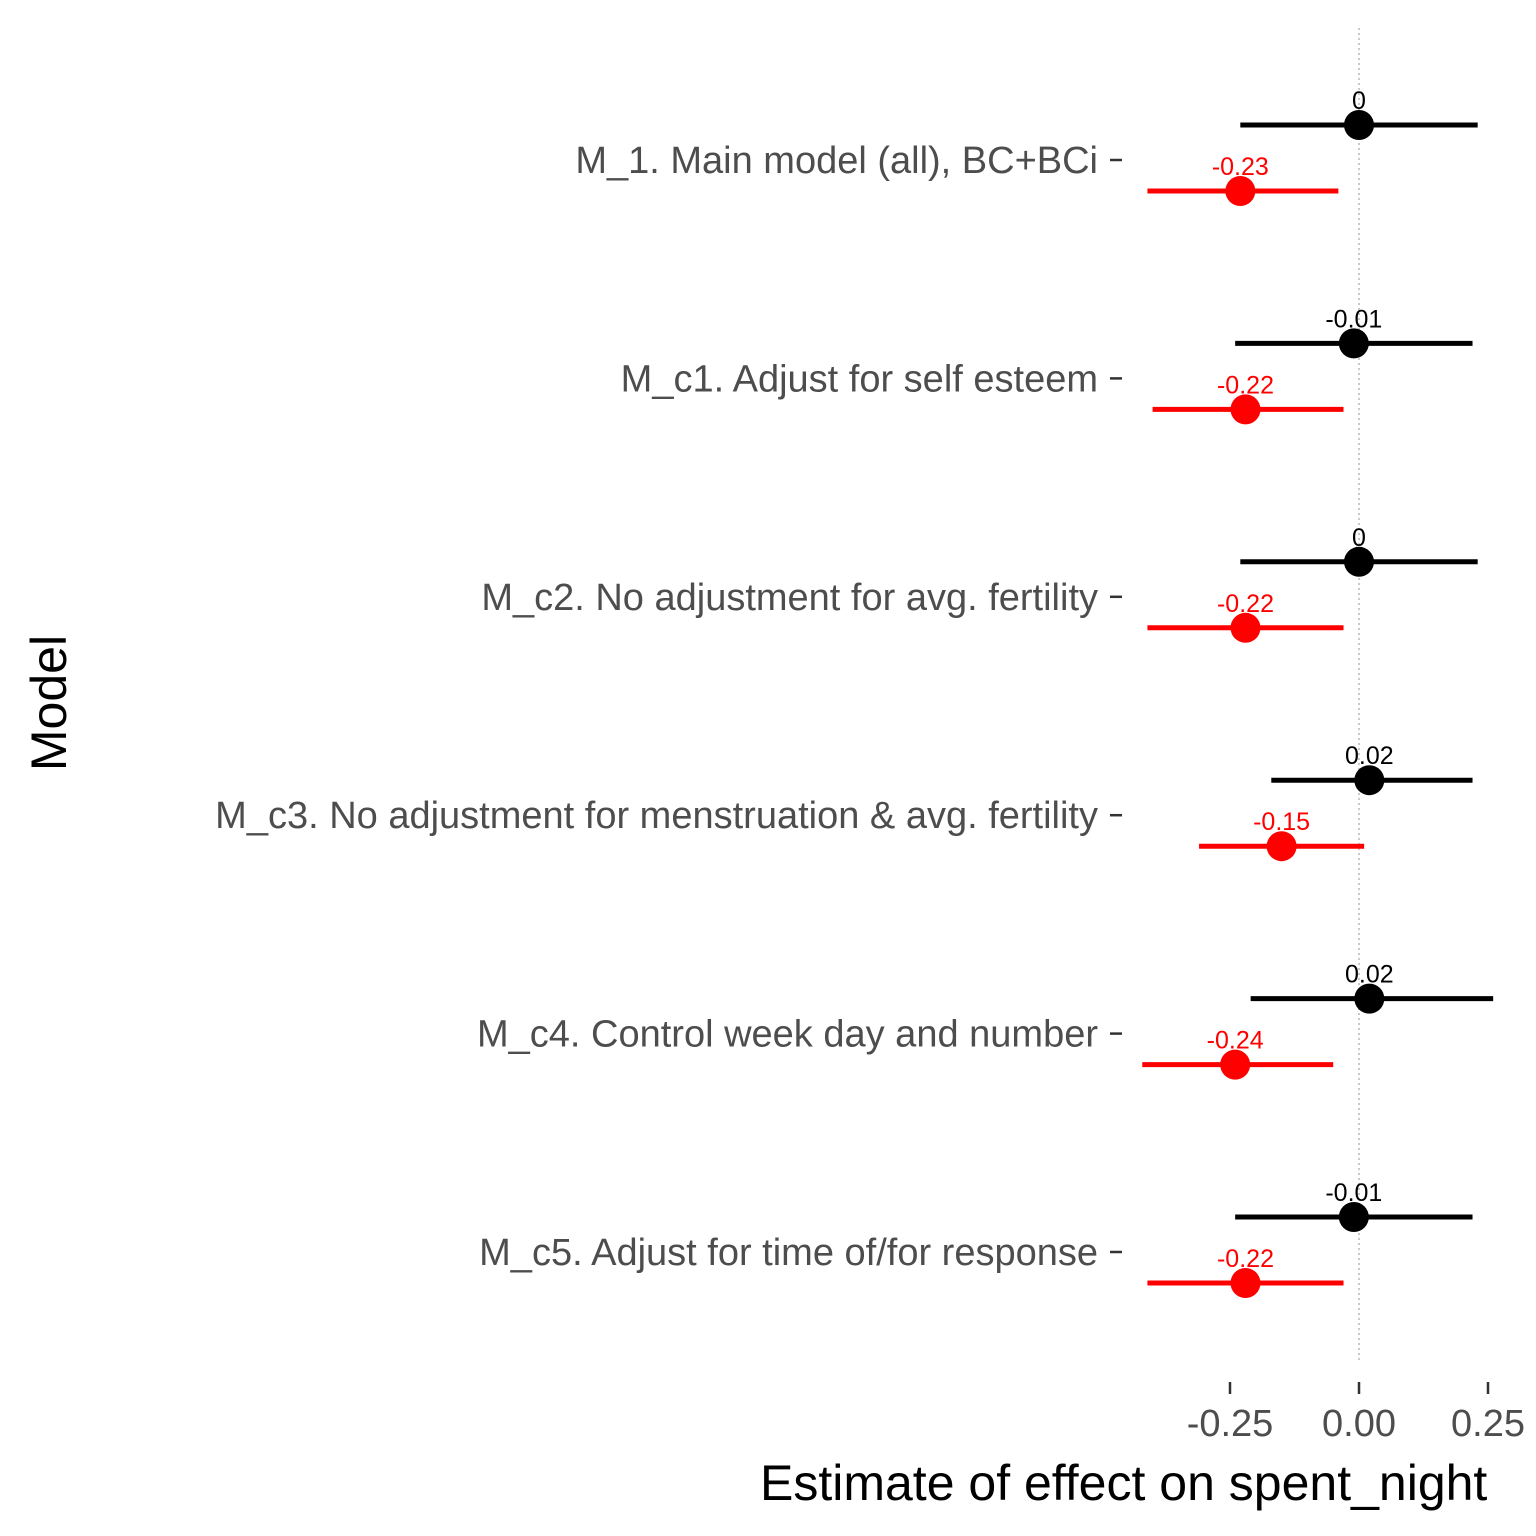 This screenshot has width=1536, height=1536. I want to click on estimate-label: -0.24, so click(1235, 1041).